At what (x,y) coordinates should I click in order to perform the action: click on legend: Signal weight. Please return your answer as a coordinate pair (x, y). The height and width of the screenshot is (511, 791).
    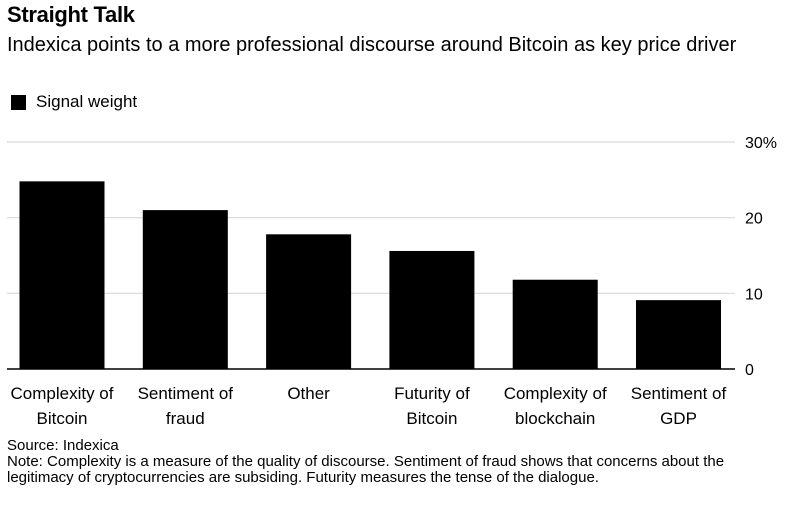
    Looking at the image, I should click on (74, 102).